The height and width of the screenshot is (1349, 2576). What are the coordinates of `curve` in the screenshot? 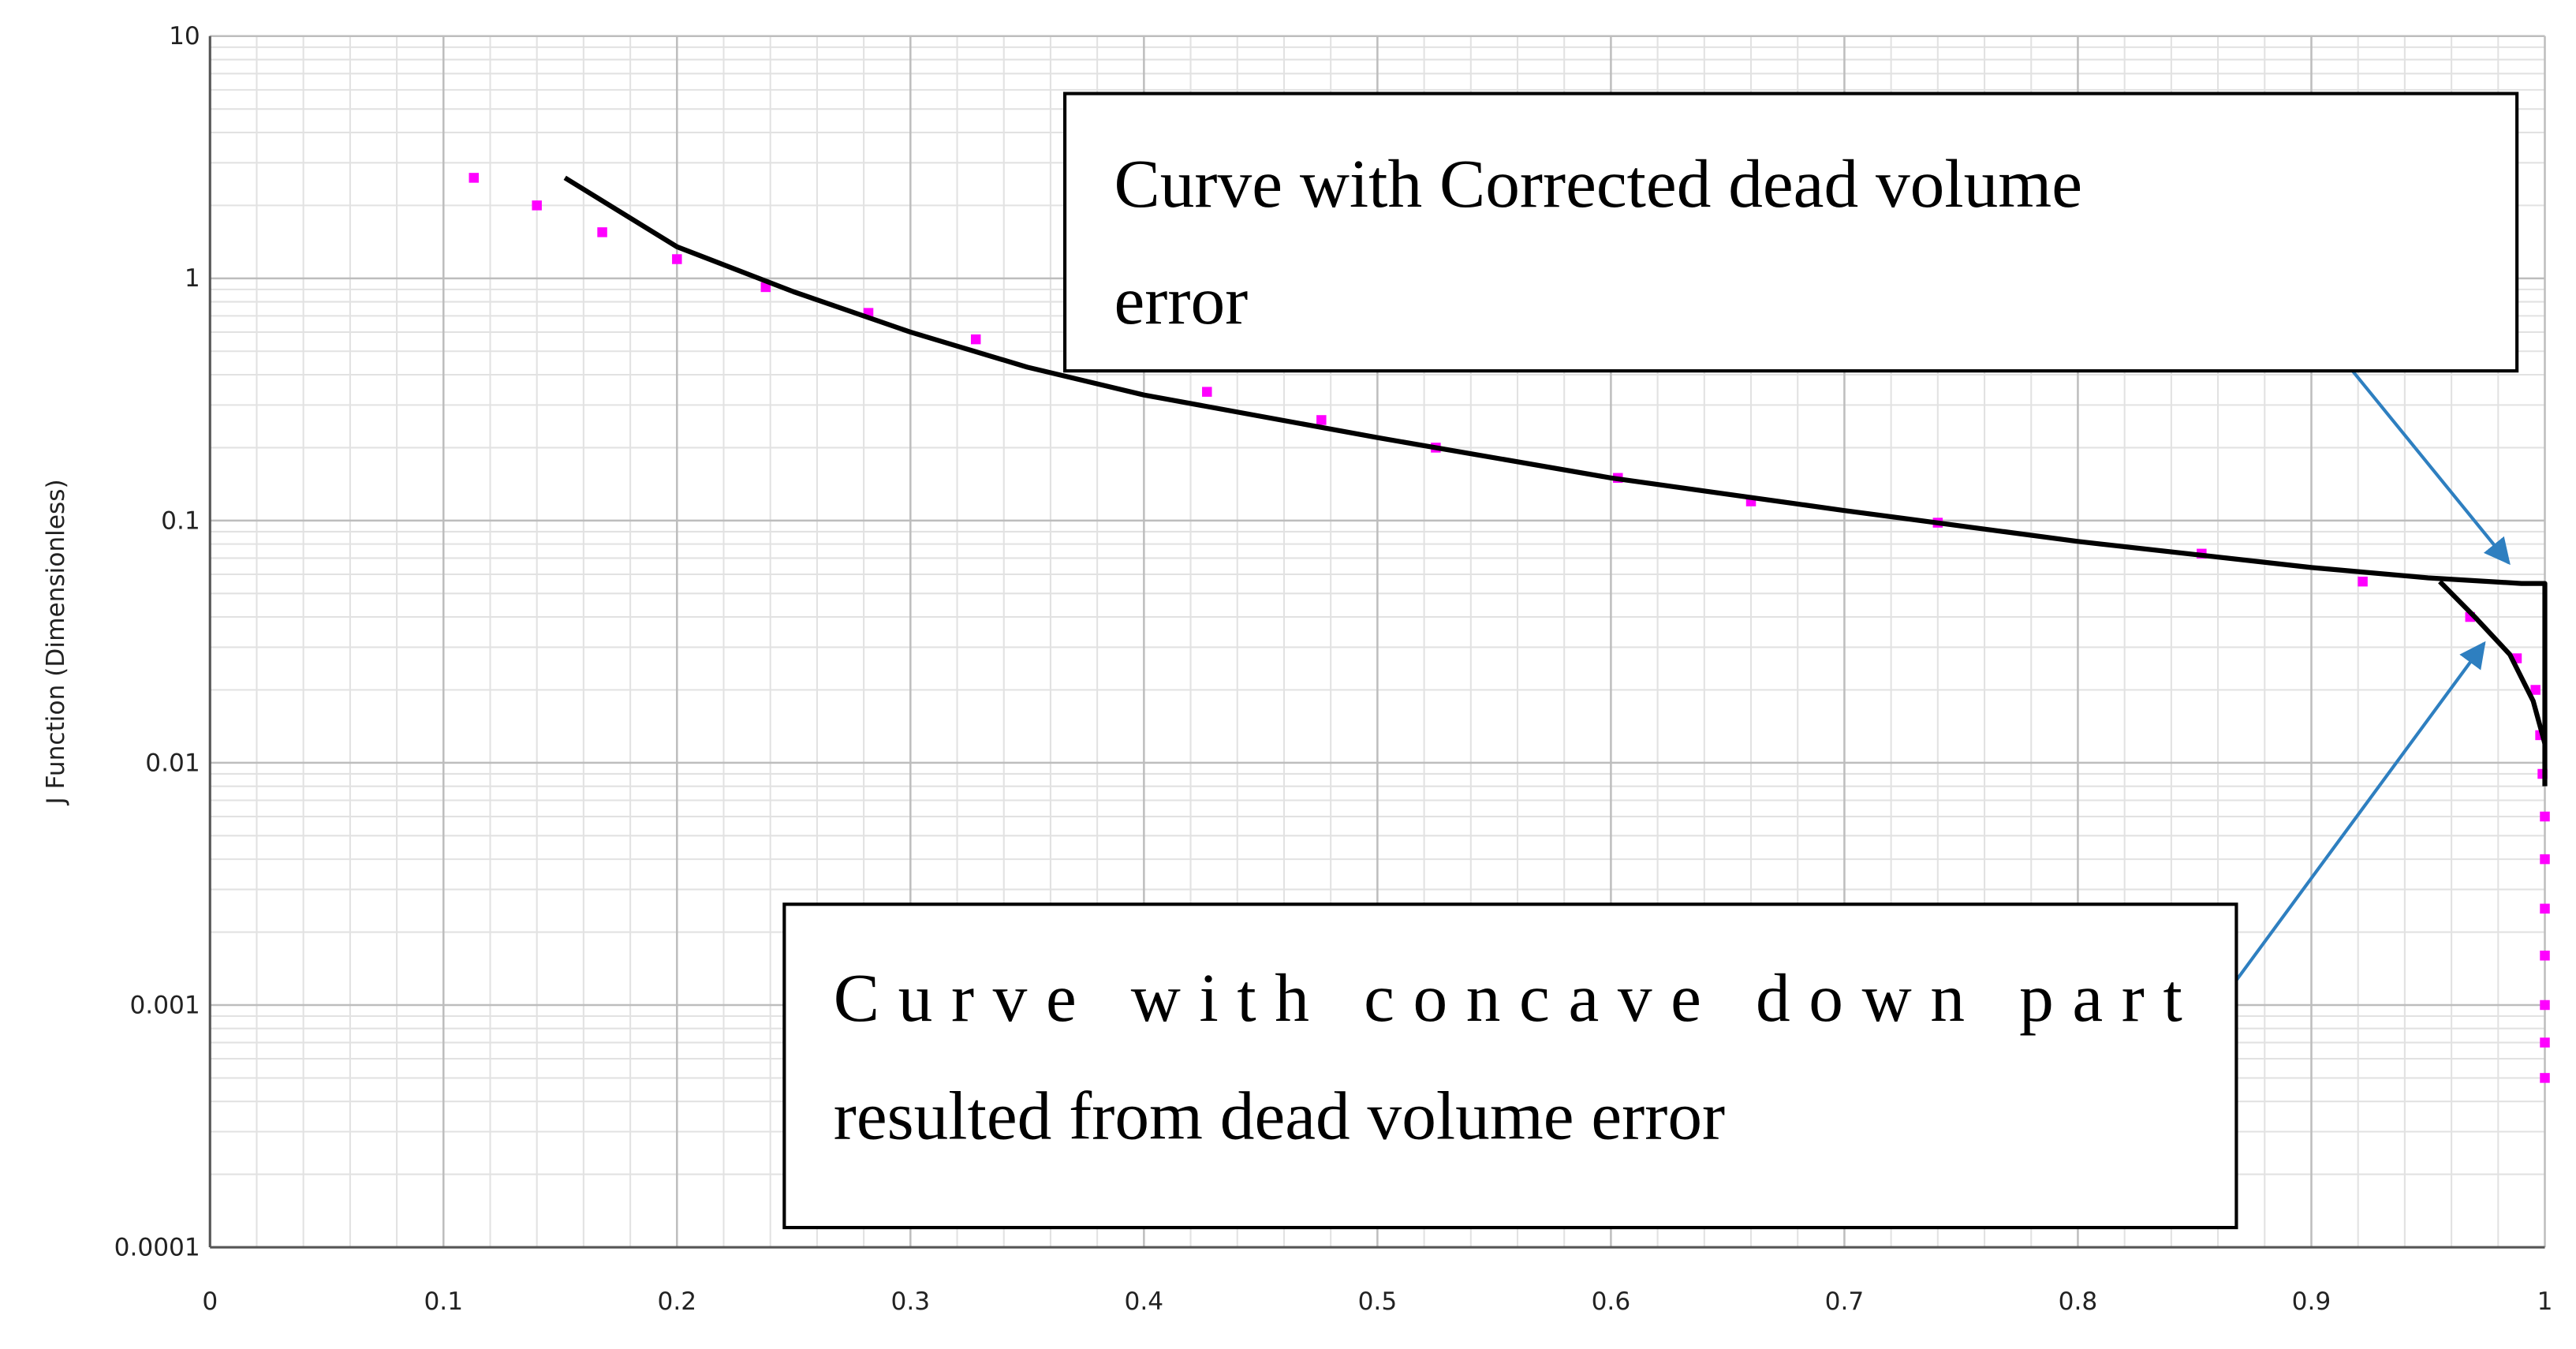 It's located at (2493, 662).